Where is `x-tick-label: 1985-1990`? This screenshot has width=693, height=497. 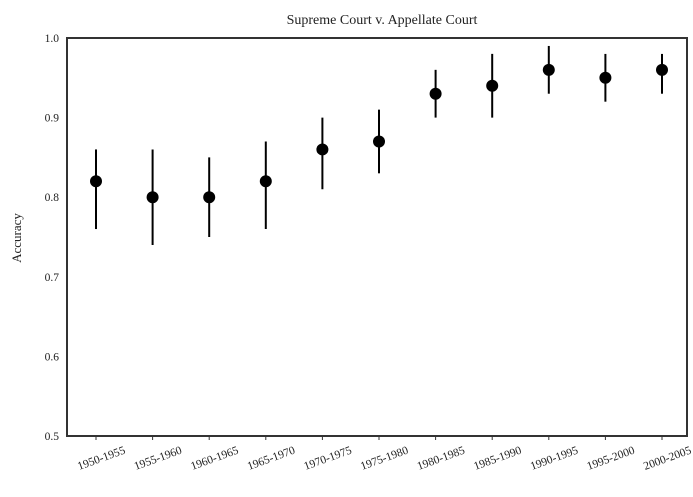 x-tick-label: 1985-1990 is located at coordinates (497, 458).